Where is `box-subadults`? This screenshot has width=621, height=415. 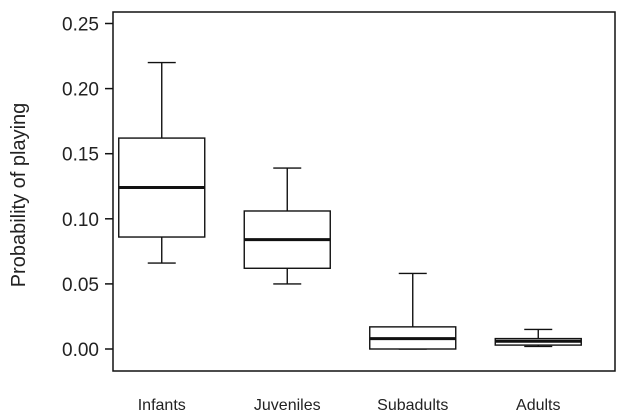 box-subadults is located at coordinates (413, 311).